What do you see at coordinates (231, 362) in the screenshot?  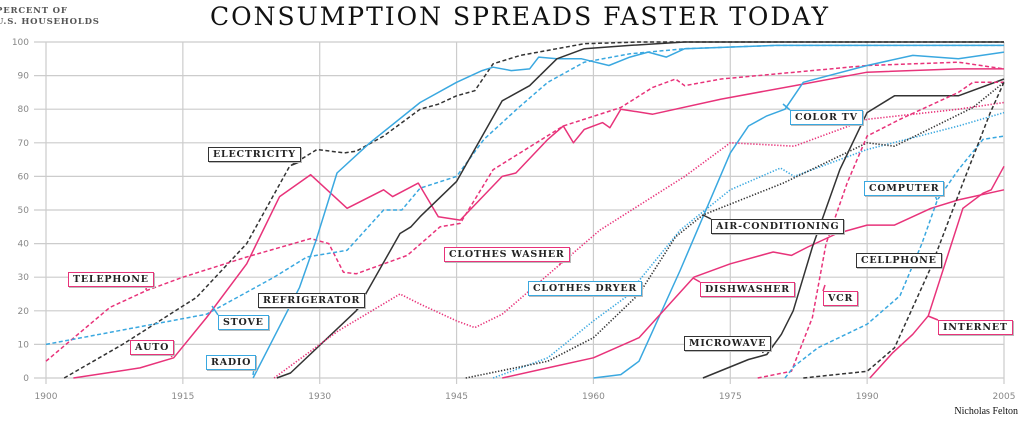 I see `series-label: RADIO` at bounding box center [231, 362].